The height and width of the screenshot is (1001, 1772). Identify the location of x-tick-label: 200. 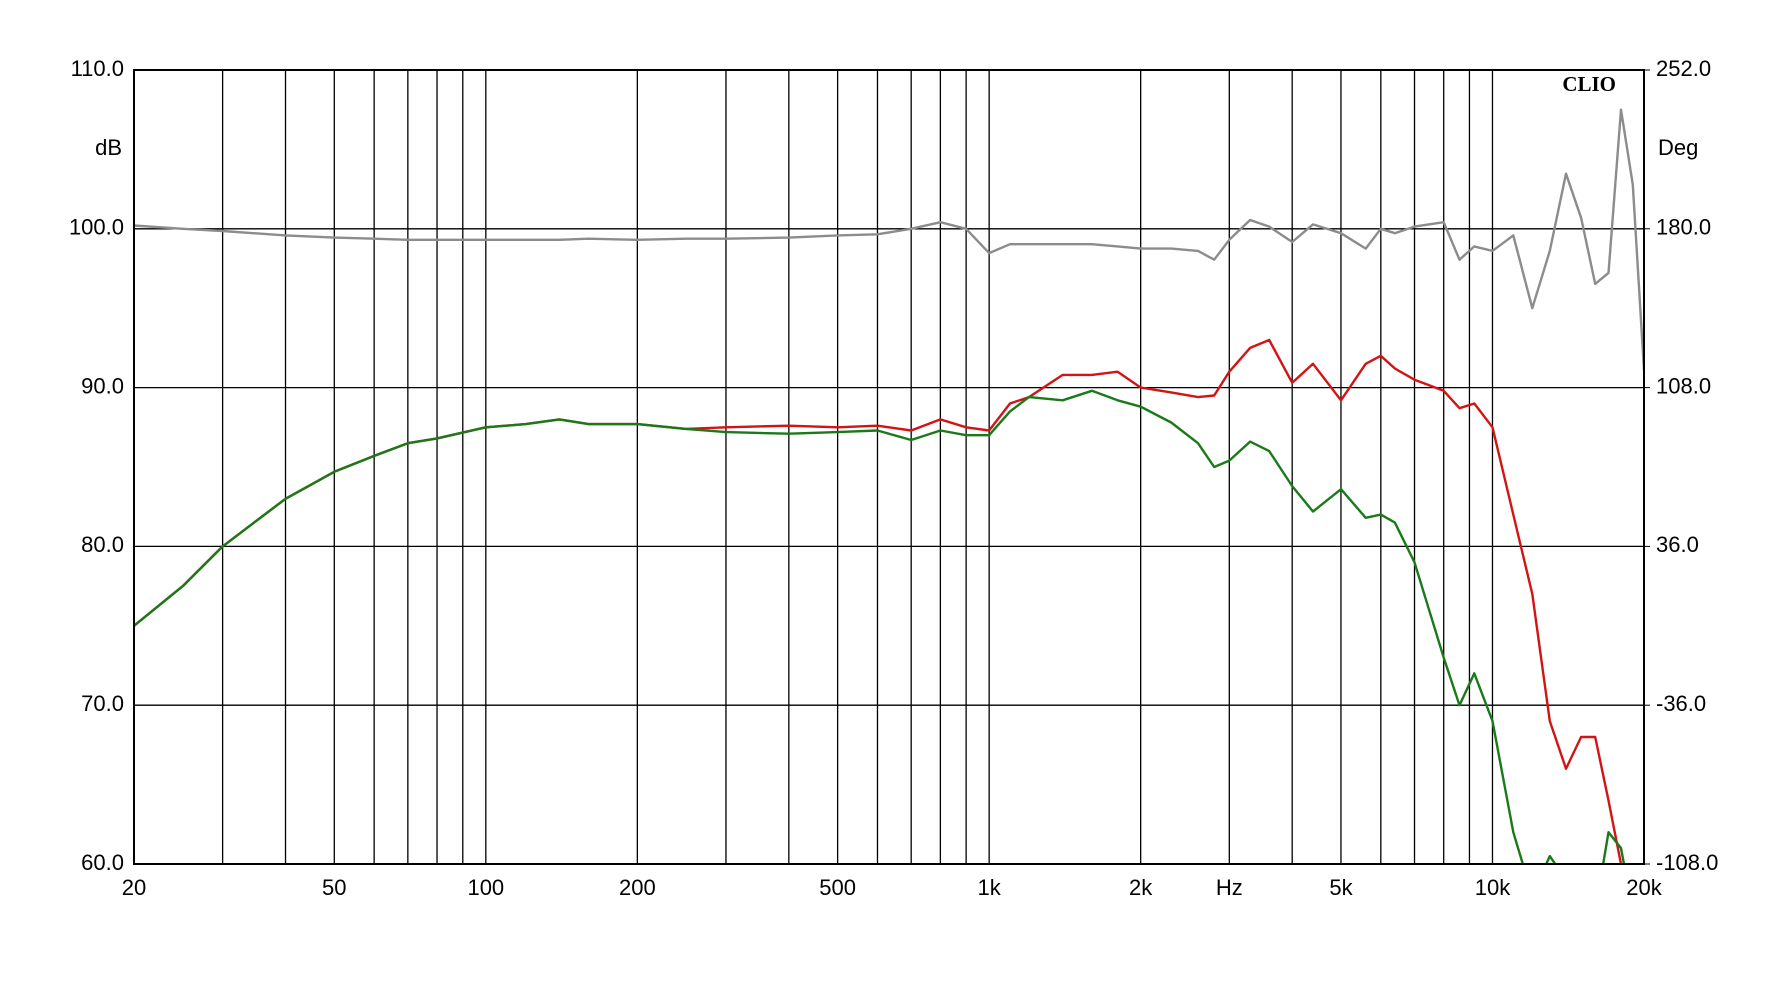
(637, 887).